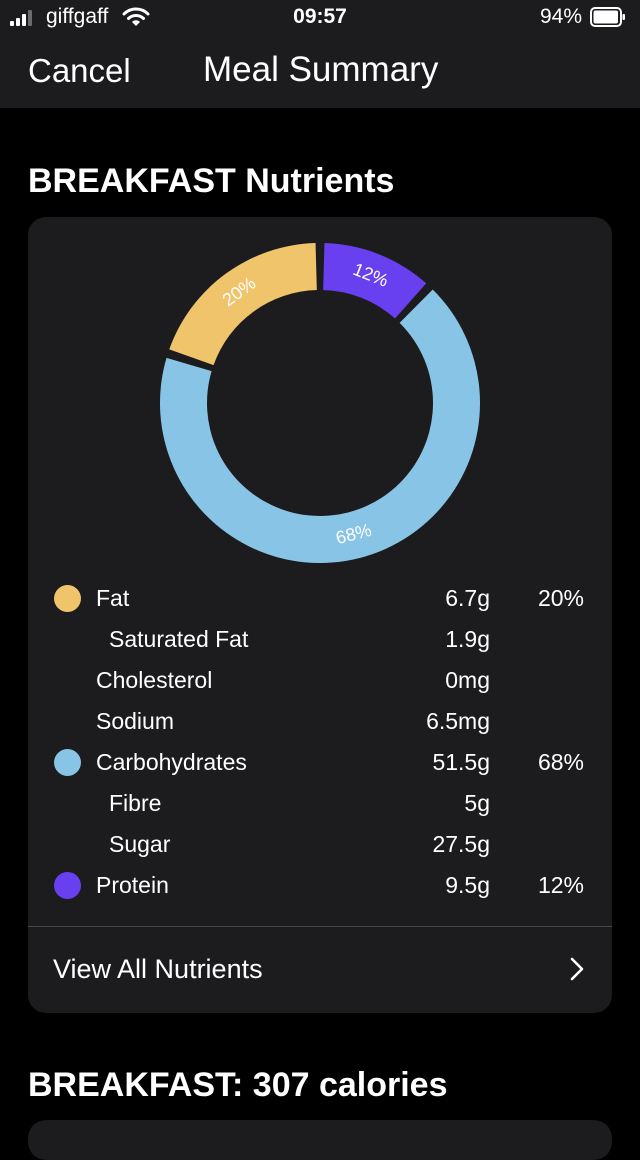 This screenshot has width=640, height=1160. I want to click on page-title: Meal Summary, so click(321, 69).